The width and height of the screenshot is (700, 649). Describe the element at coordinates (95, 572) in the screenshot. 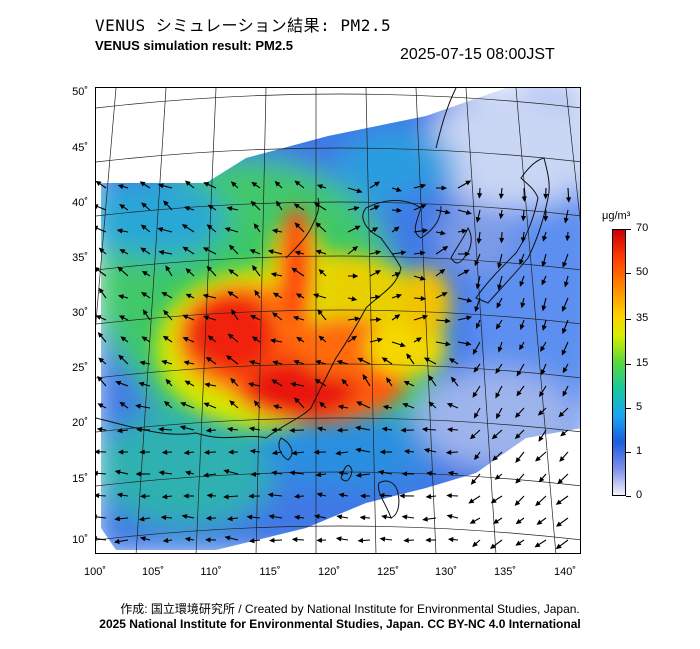

I see `longitude-label: 100˚` at that location.